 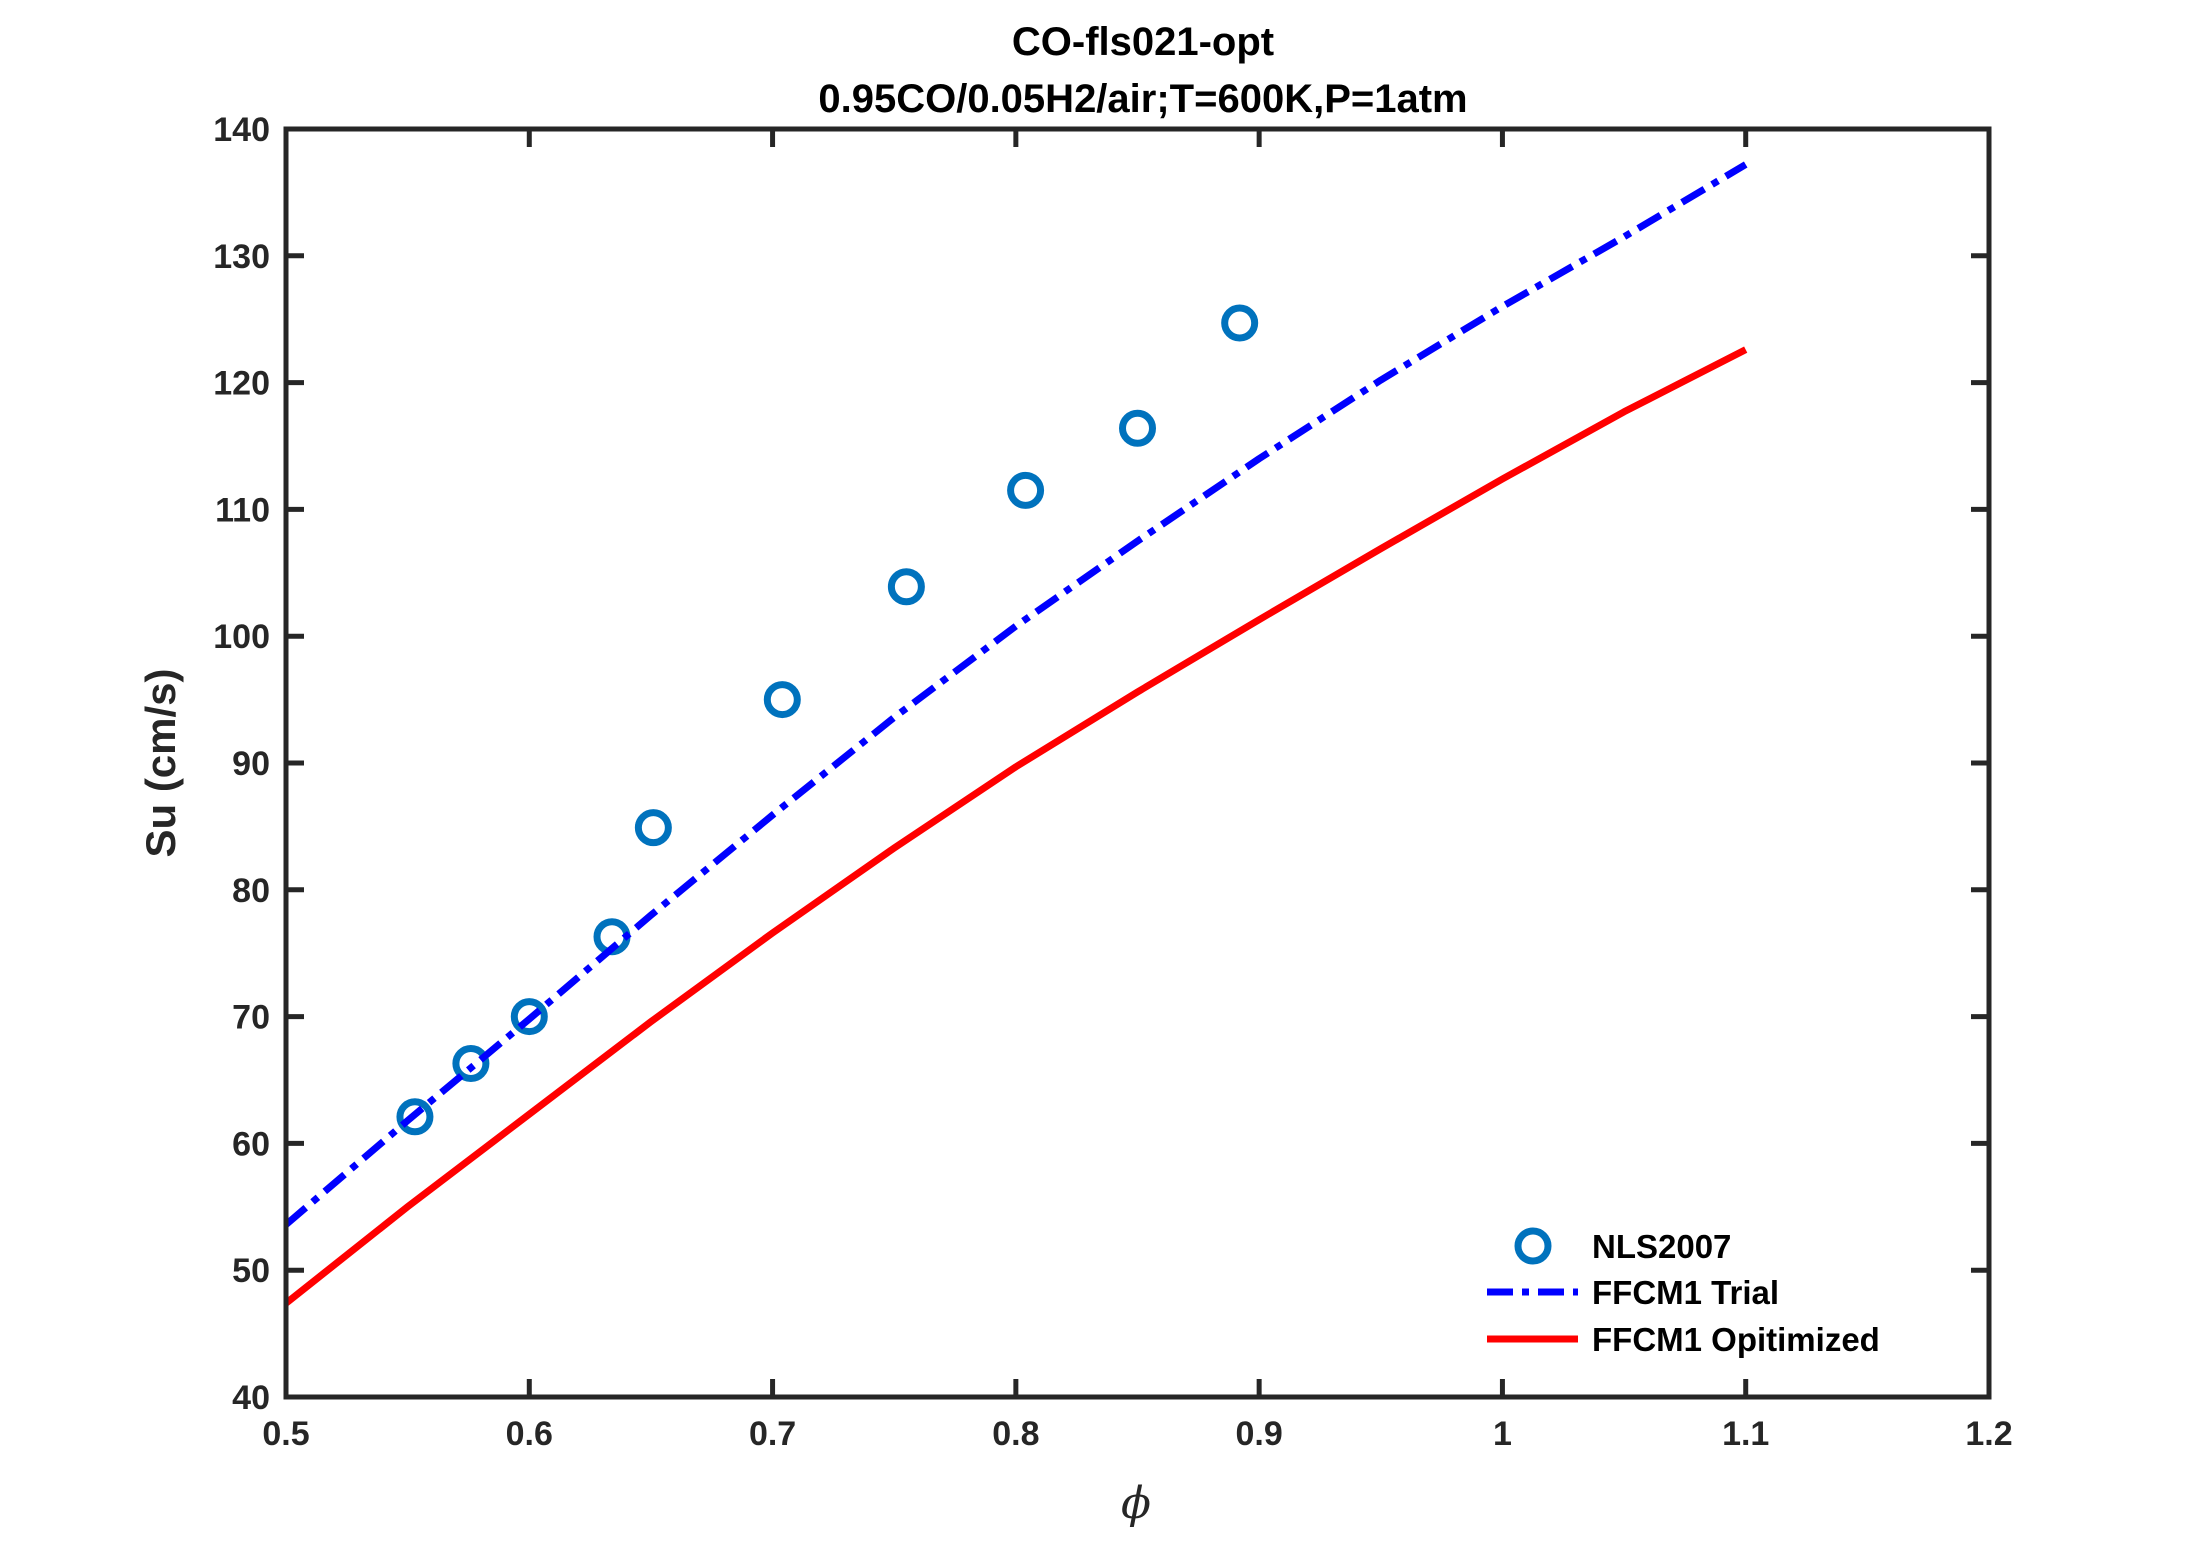 What do you see at coordinates (251, 891) in the screenshot?
I see `y-tick-label: 80` at bounding box center [251, 891].